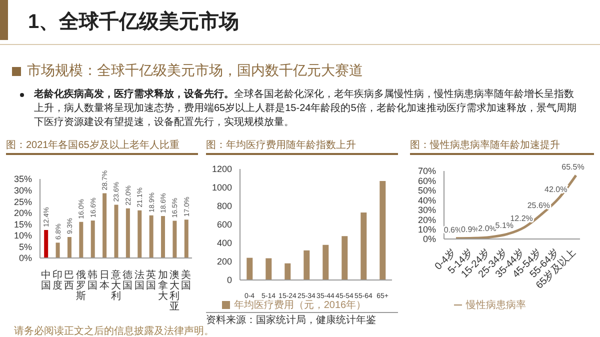 This screenshot has height=337, width=600. What do you see at coordinates (229, 280) in the screenshot?
I see `y-tick-label: 0` at bounding box center [229, 280].